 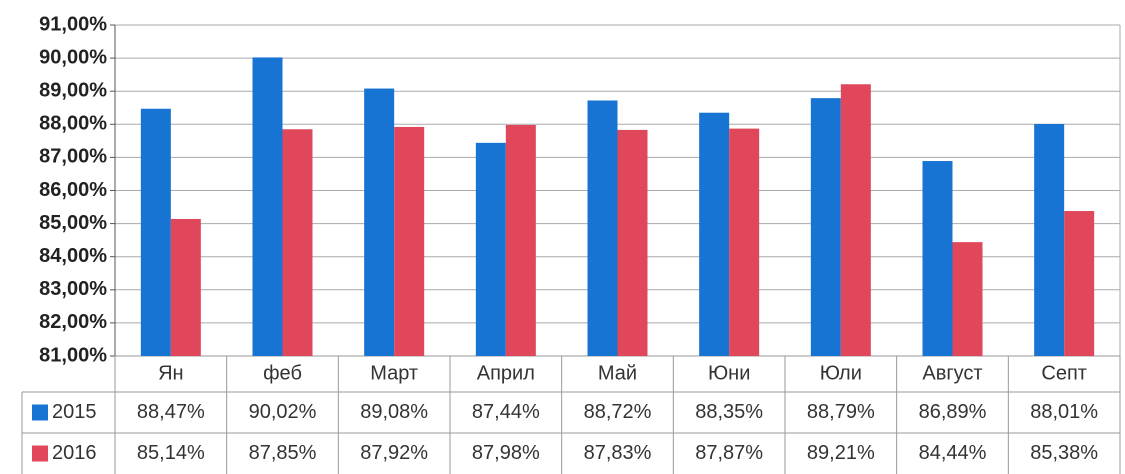 What do you see at coordinates (73, 90) in the screenshot?
I see `y-tick-label: 89,00%` at bounding box center [73, 90].